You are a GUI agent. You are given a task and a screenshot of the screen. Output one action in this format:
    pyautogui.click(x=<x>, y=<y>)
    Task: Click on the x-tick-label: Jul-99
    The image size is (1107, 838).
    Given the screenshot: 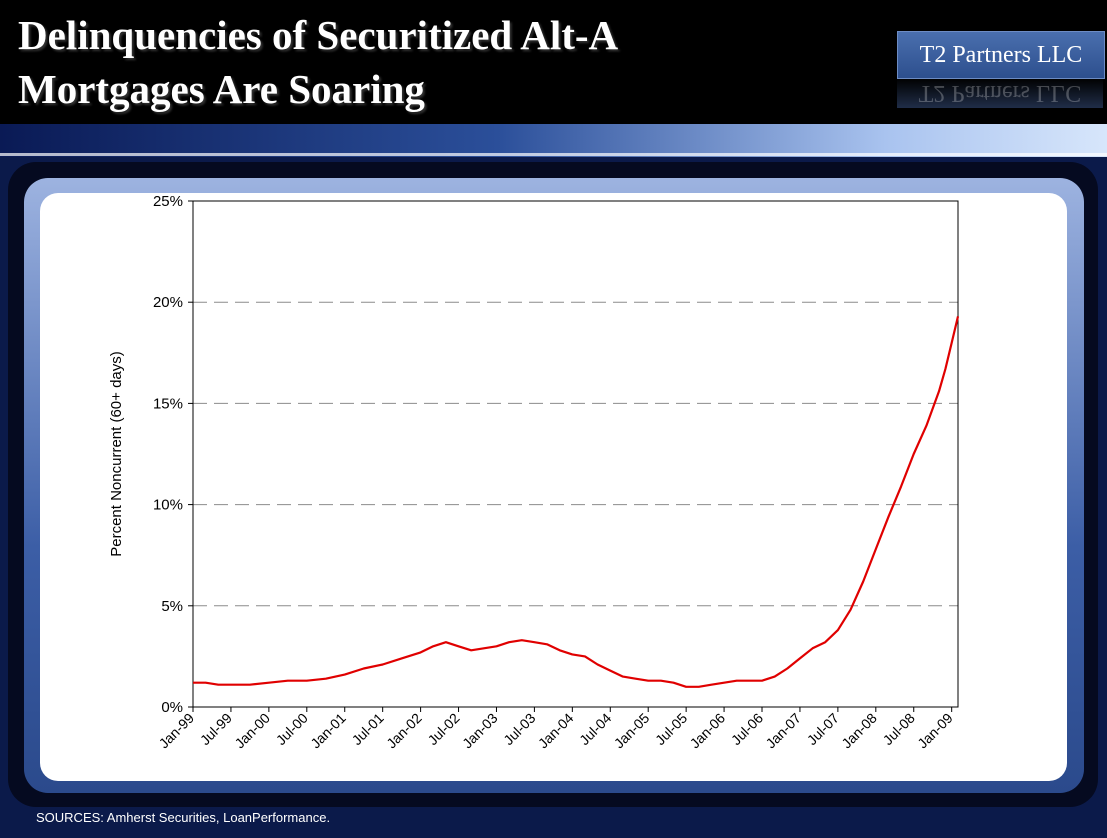 What is the action you would take?
    pyautogui.click(x=216, y=729)
    